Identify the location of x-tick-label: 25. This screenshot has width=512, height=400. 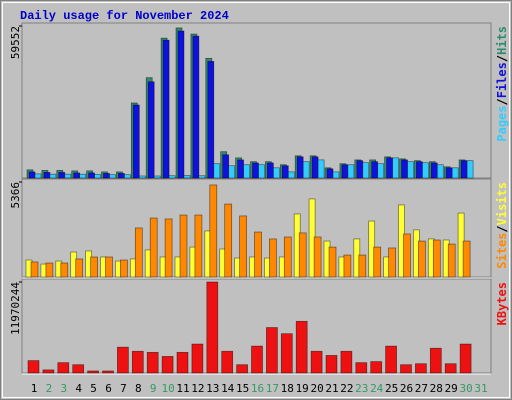
(391, 388).